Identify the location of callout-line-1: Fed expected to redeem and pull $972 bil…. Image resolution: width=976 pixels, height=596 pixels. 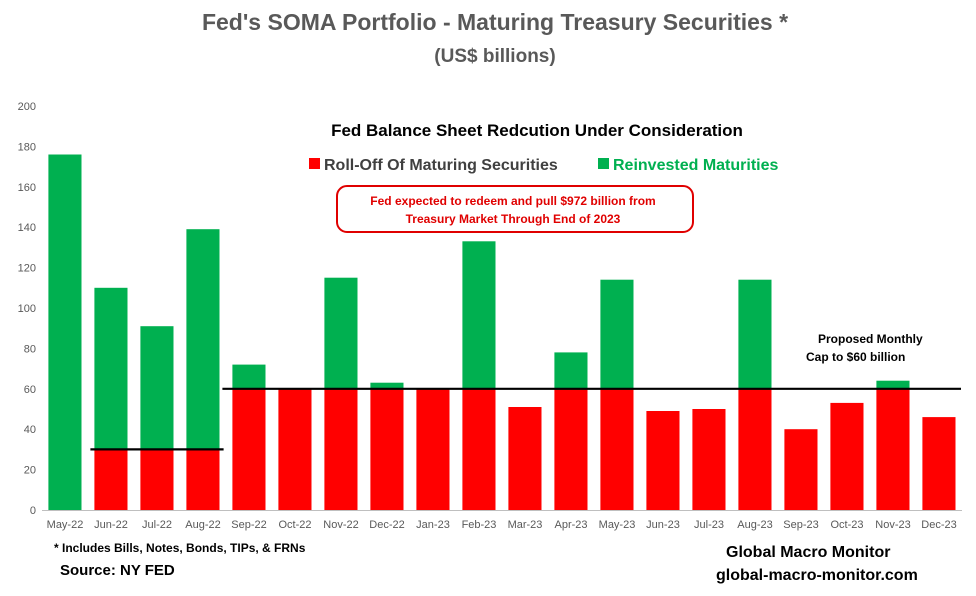
(512, 201).